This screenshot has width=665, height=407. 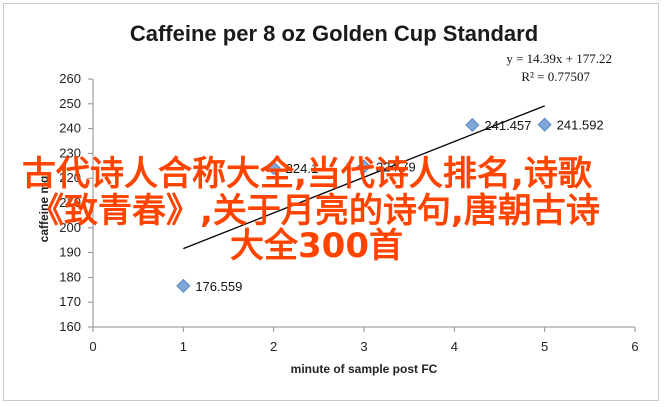 What do you see at coordinates (70, 177) in the screenshot?
I see `y-tick-label: 220` at bounding box center [70, 177].